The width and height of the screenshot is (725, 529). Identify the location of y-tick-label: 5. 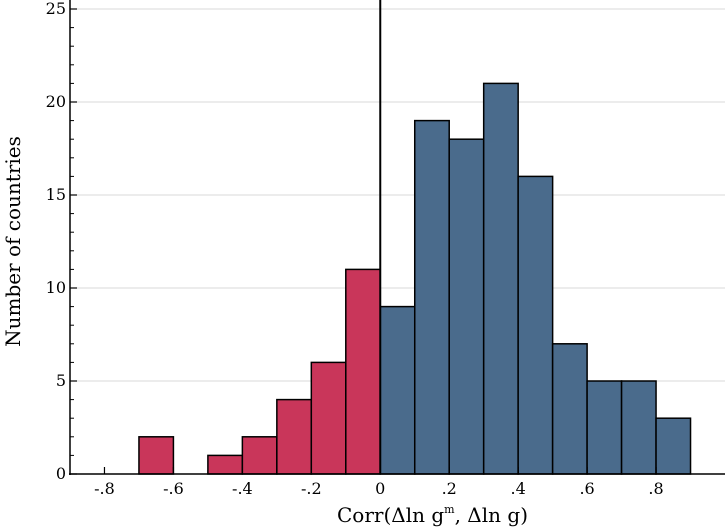
(61, 380).